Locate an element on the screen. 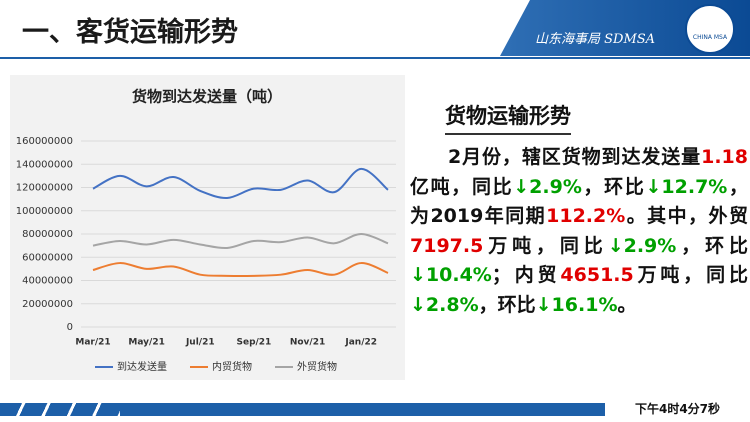  brand-name: 山东海事局 SDMSA is located at coordinates (595, 39).